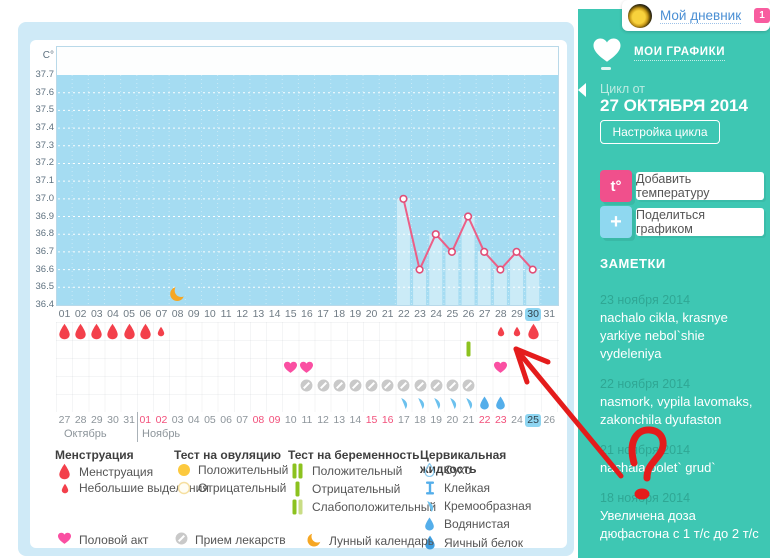  What do you see at coordinates (429, 470) in the screenshot?
I see `fluid-dry-icon` at bounding box center [429, 470].